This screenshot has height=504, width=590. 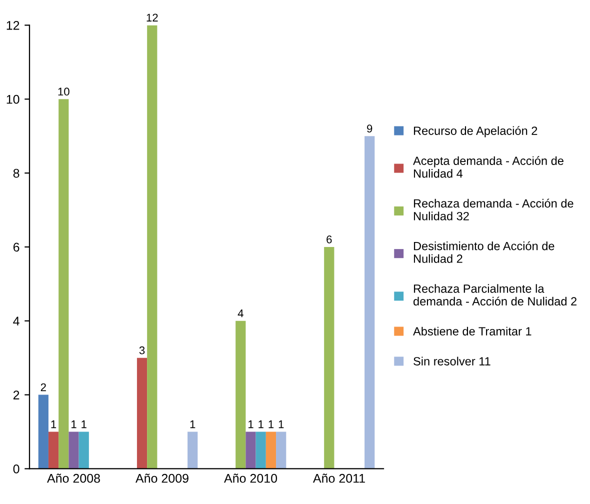 I want to click on data-label: 10, so click(x=64, y=92).